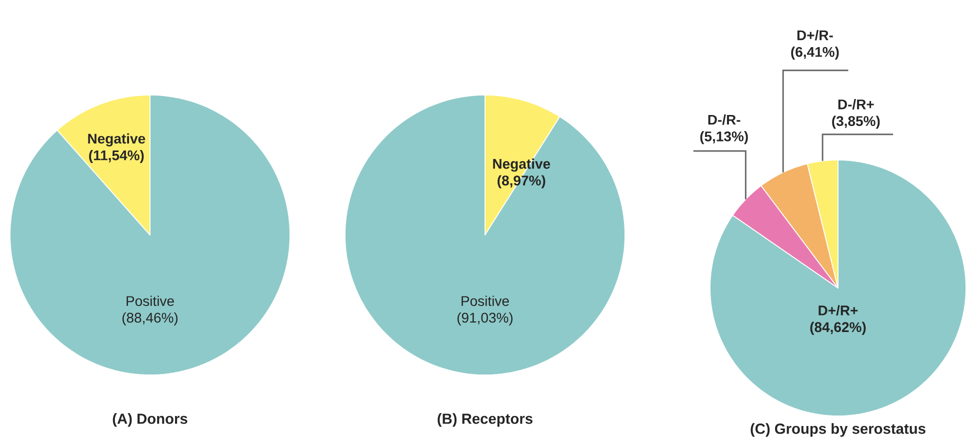  What do you see at coordinates (838, 430) in the screenshot?
I see `text: (C) Groups by serostatus` at bounding box center [838, 430].